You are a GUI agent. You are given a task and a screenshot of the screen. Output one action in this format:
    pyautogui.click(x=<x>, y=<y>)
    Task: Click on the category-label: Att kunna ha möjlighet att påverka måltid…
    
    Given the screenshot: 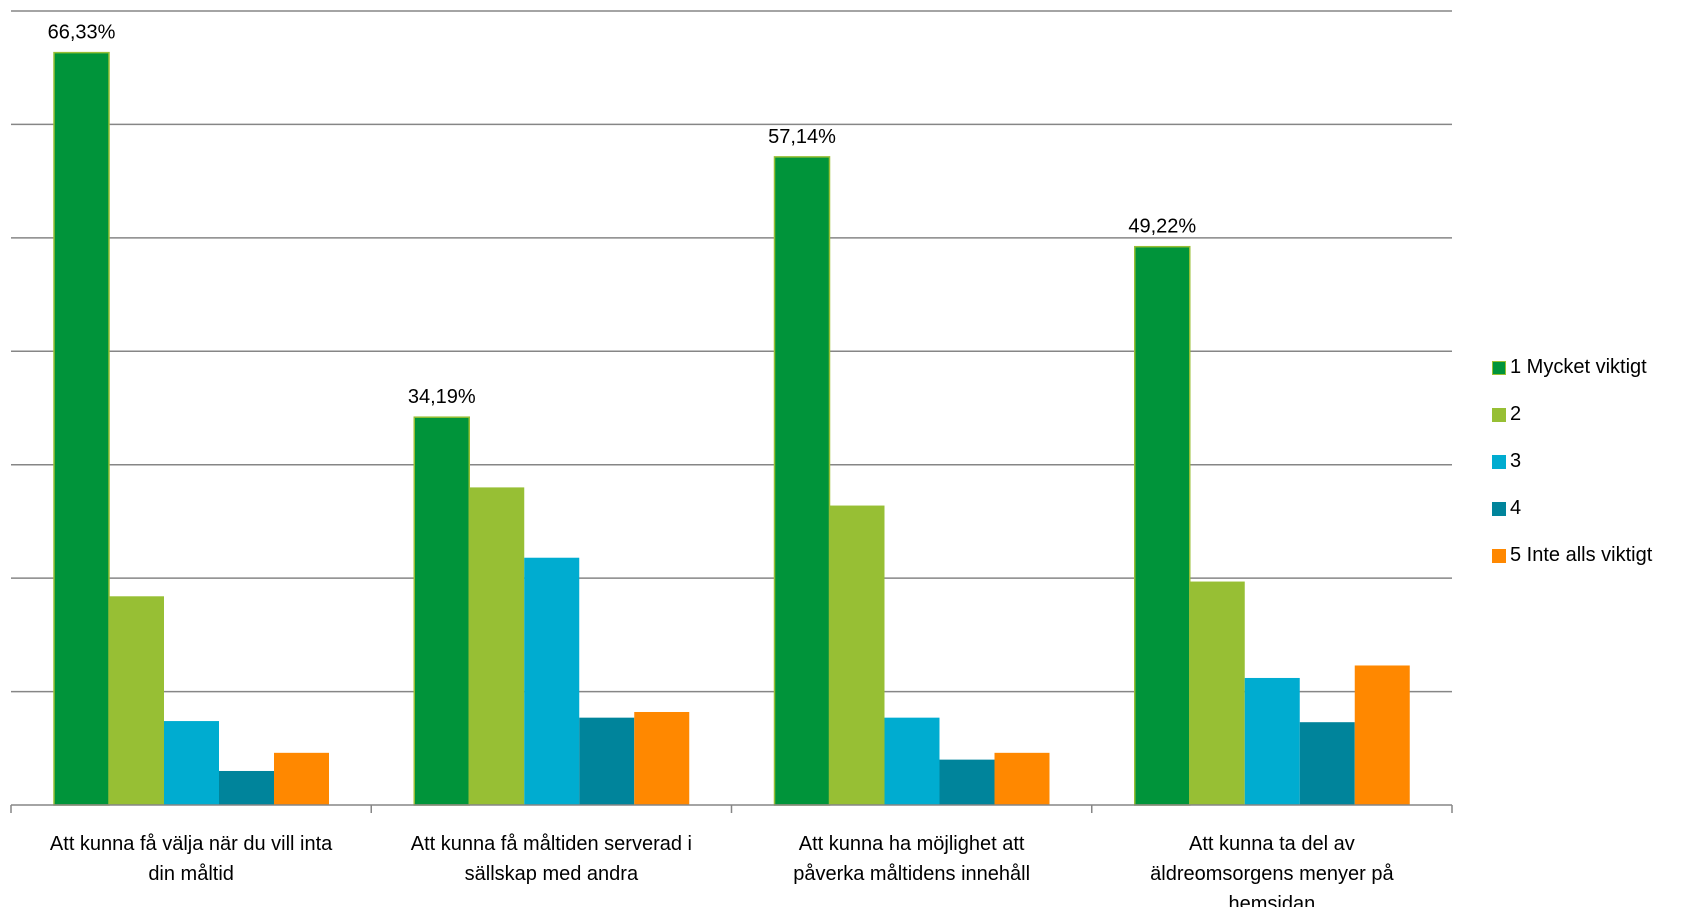 What is the action you would take?
    pyautogui.click(x=911, y=859)
    